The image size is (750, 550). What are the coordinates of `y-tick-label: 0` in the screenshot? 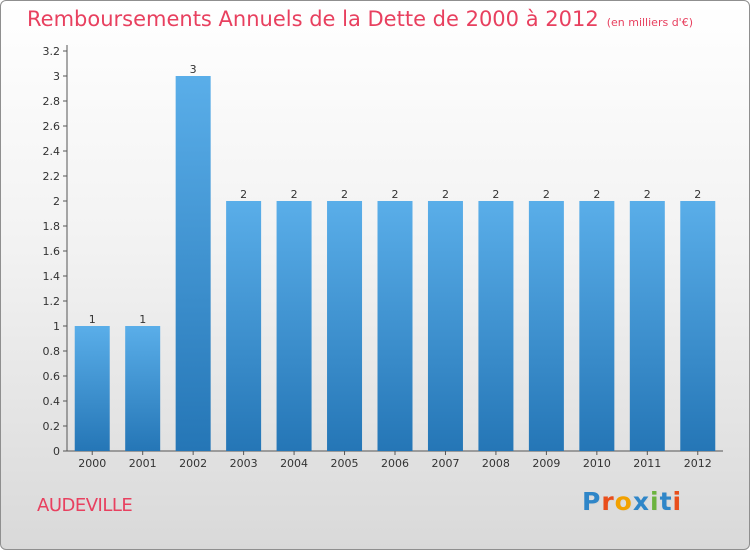 It's located at (56, 451).